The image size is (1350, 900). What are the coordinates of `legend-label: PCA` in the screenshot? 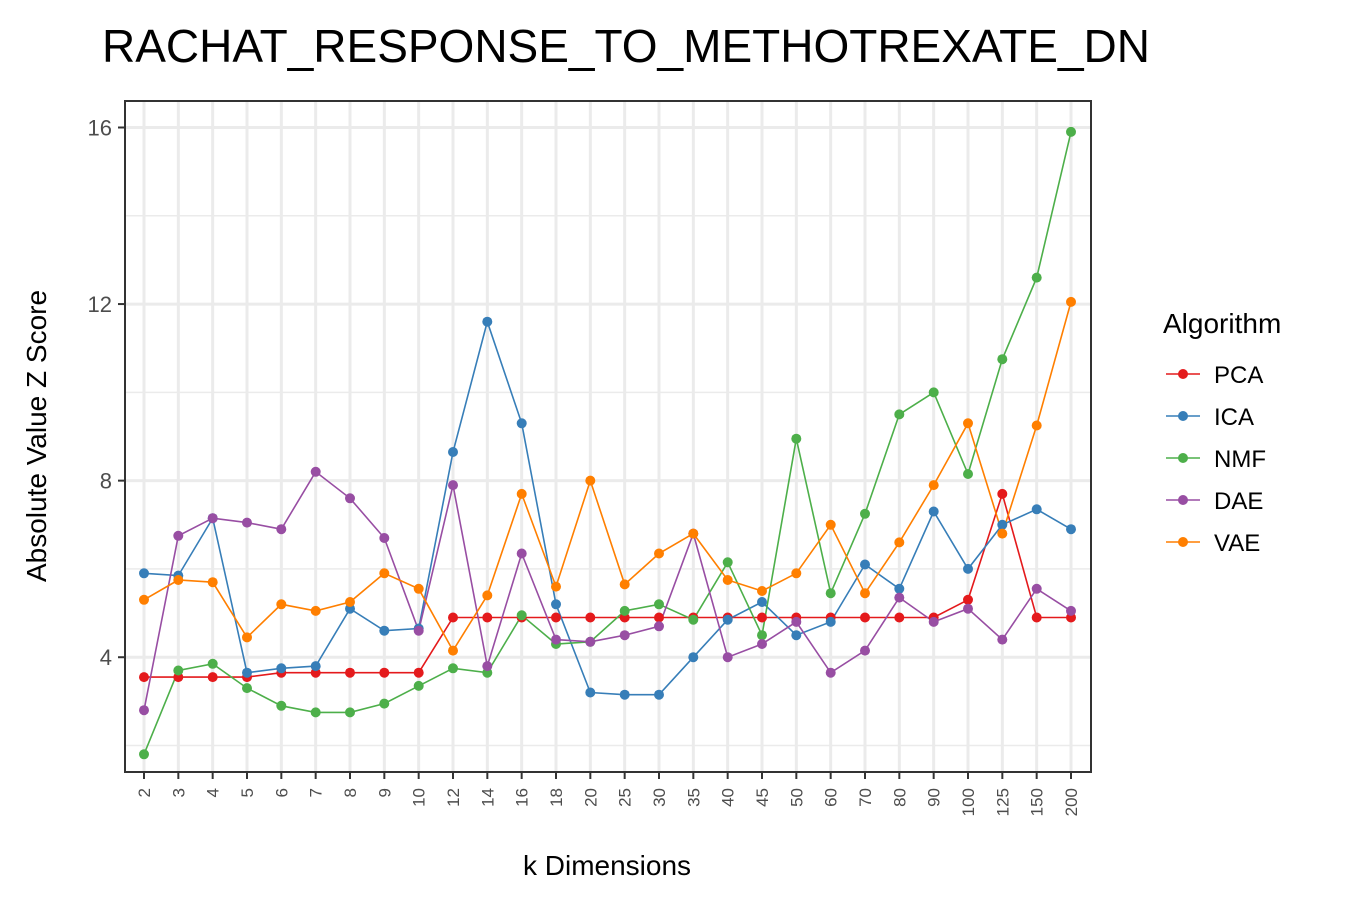 It's located at (1238, 375).